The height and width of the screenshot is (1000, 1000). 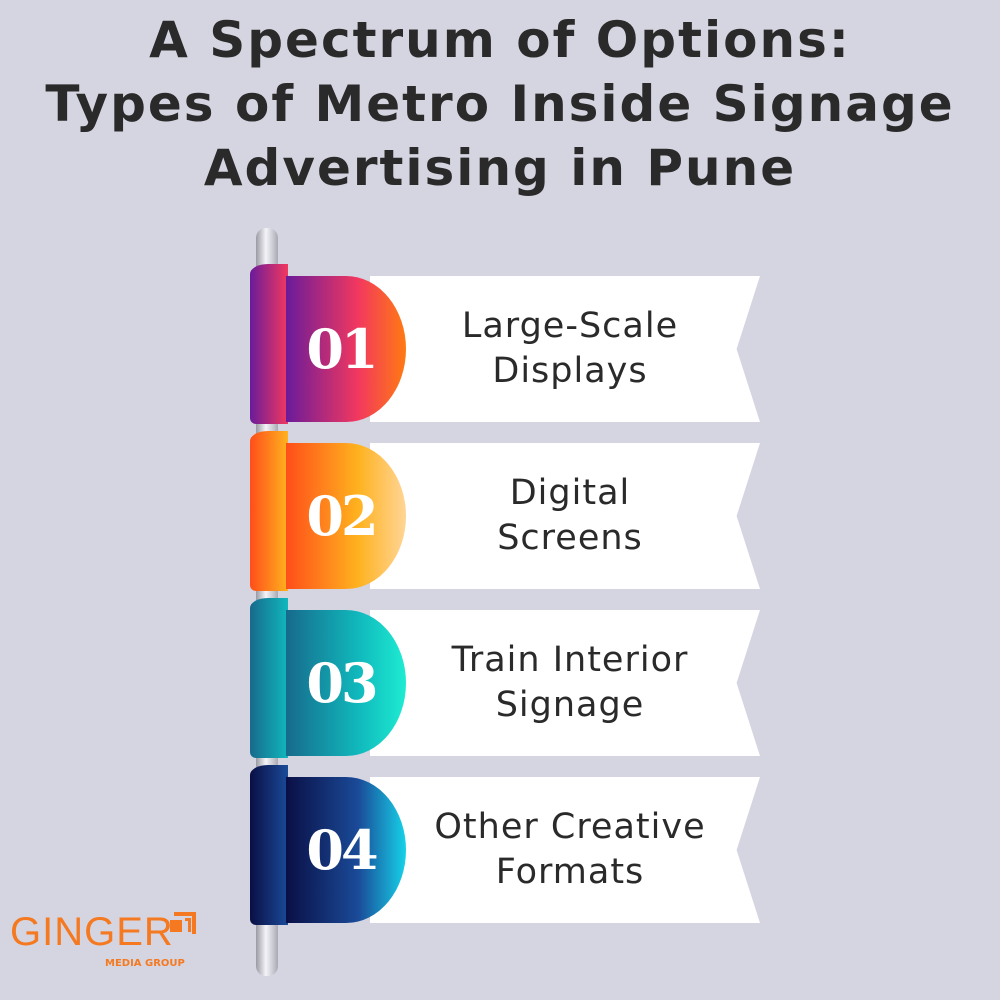 What do you see at coordinates (342, 683) in the screenshot?
I see `item-number: 03` at bounding box center [342, 683].